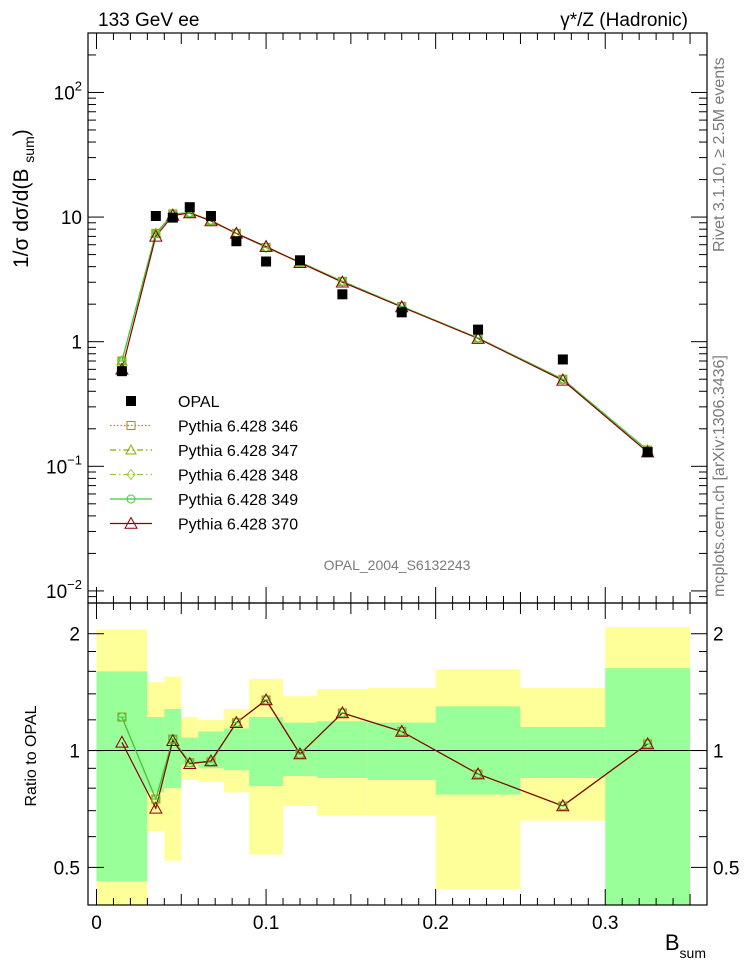 This screenshot has height=972, width=746. I want to click on main-ytick-label: 10², so click(68, 91).